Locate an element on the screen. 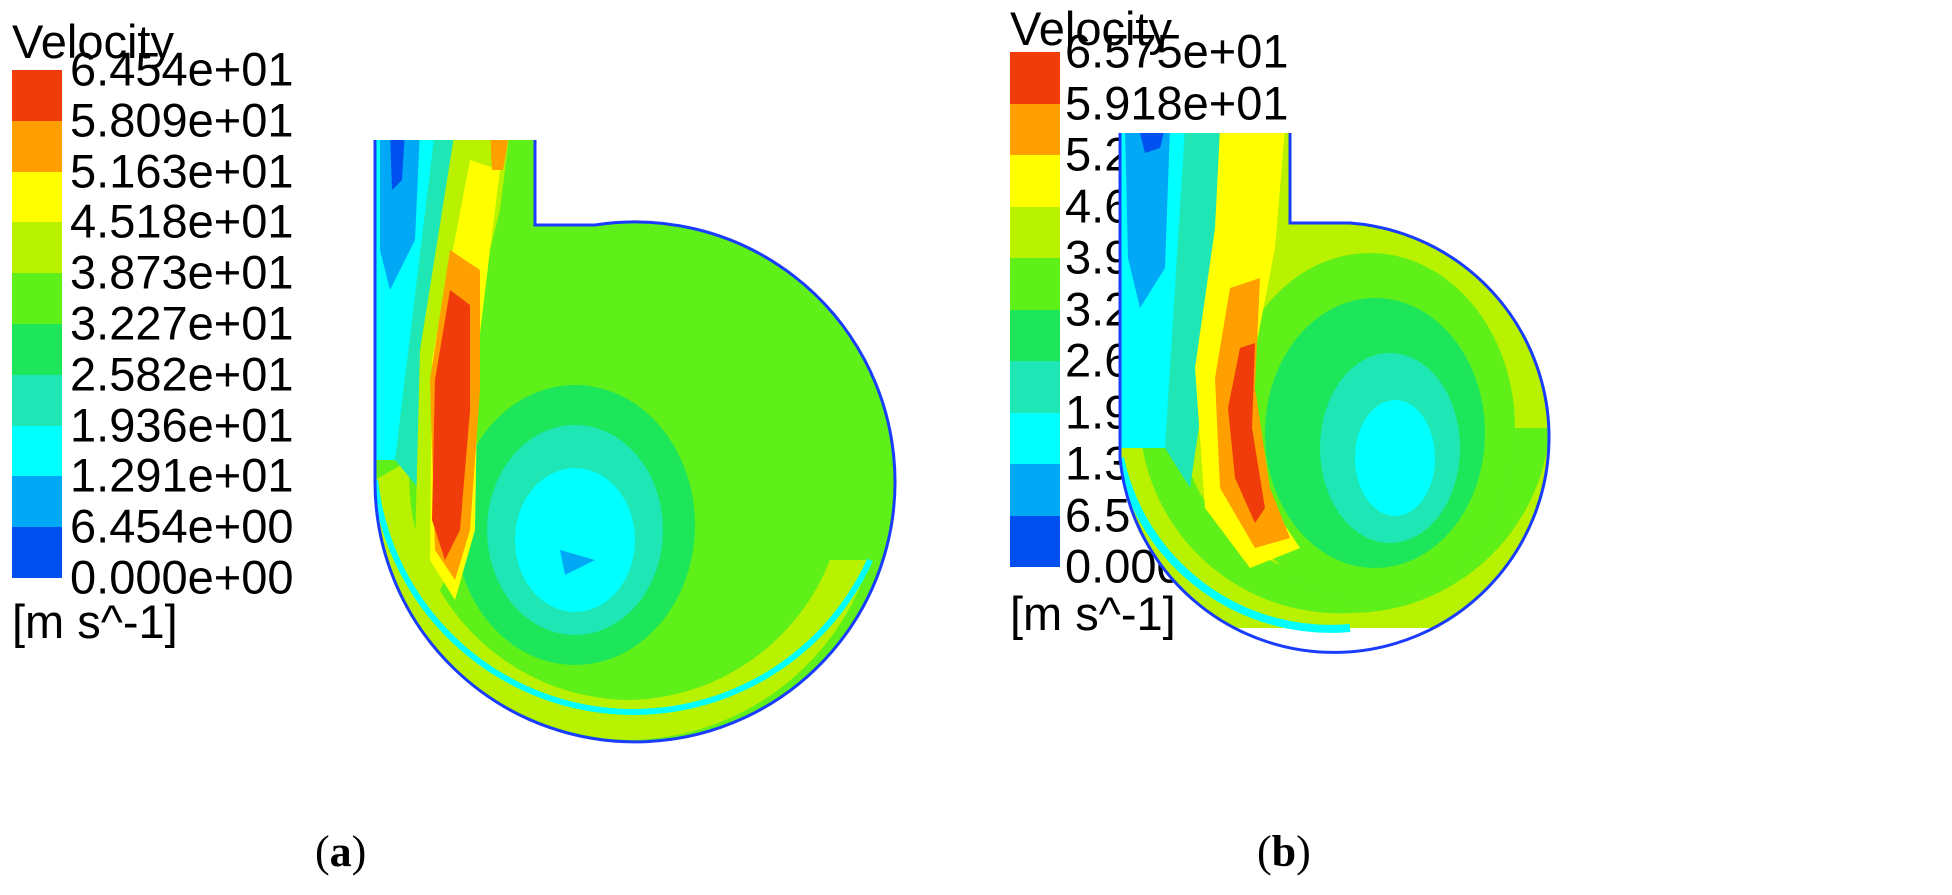 This screenshot has width=1952, height=895. colorbar-tick-label: 6.575e+01 is located at coordinates (1177, 51).